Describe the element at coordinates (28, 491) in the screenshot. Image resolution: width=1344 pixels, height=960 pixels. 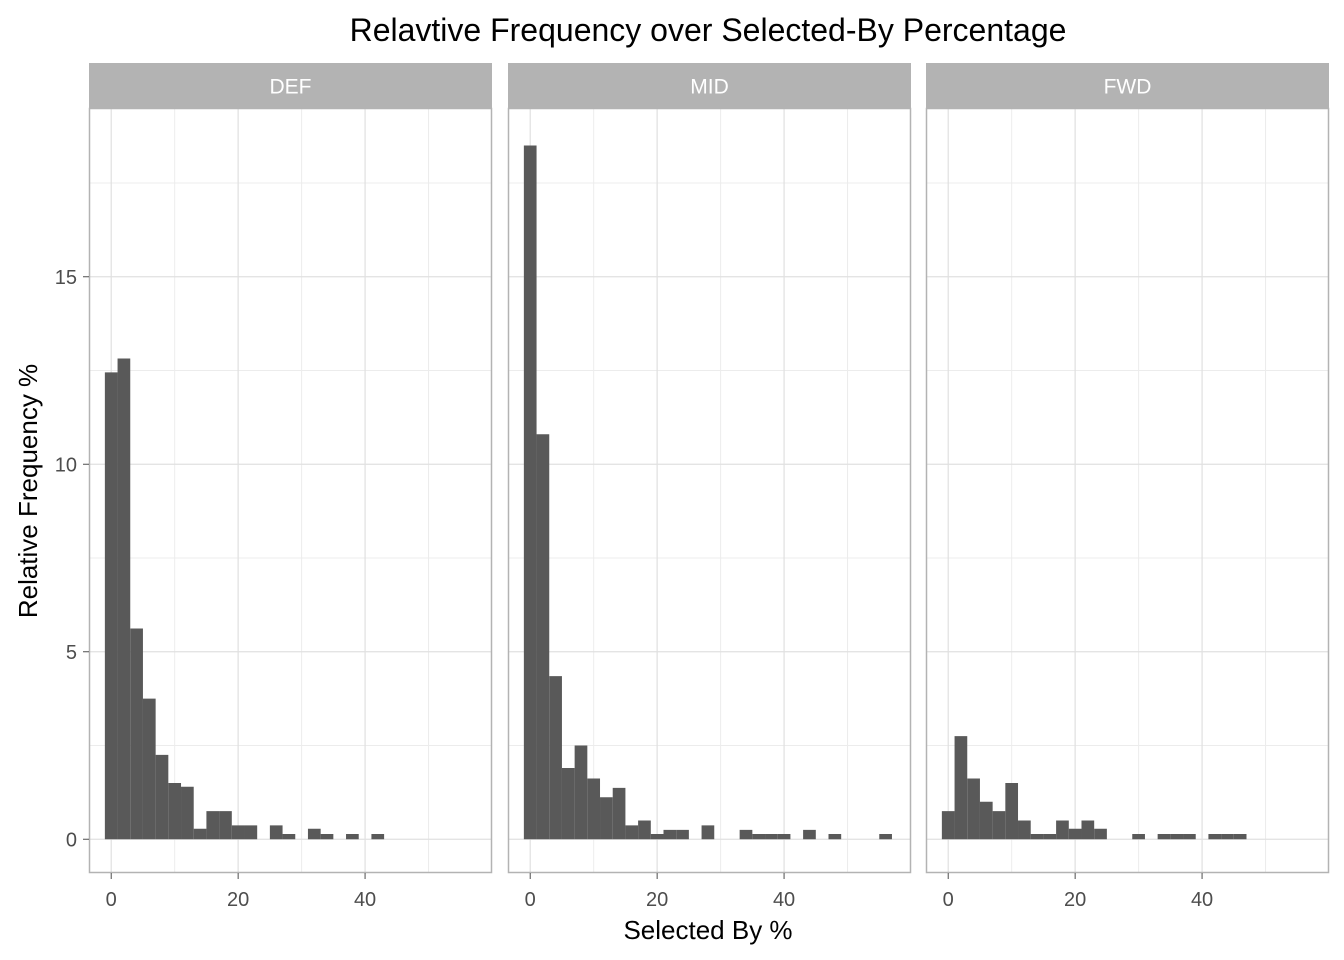
I see `y-axis-title: Relative Frequency %` at that location.